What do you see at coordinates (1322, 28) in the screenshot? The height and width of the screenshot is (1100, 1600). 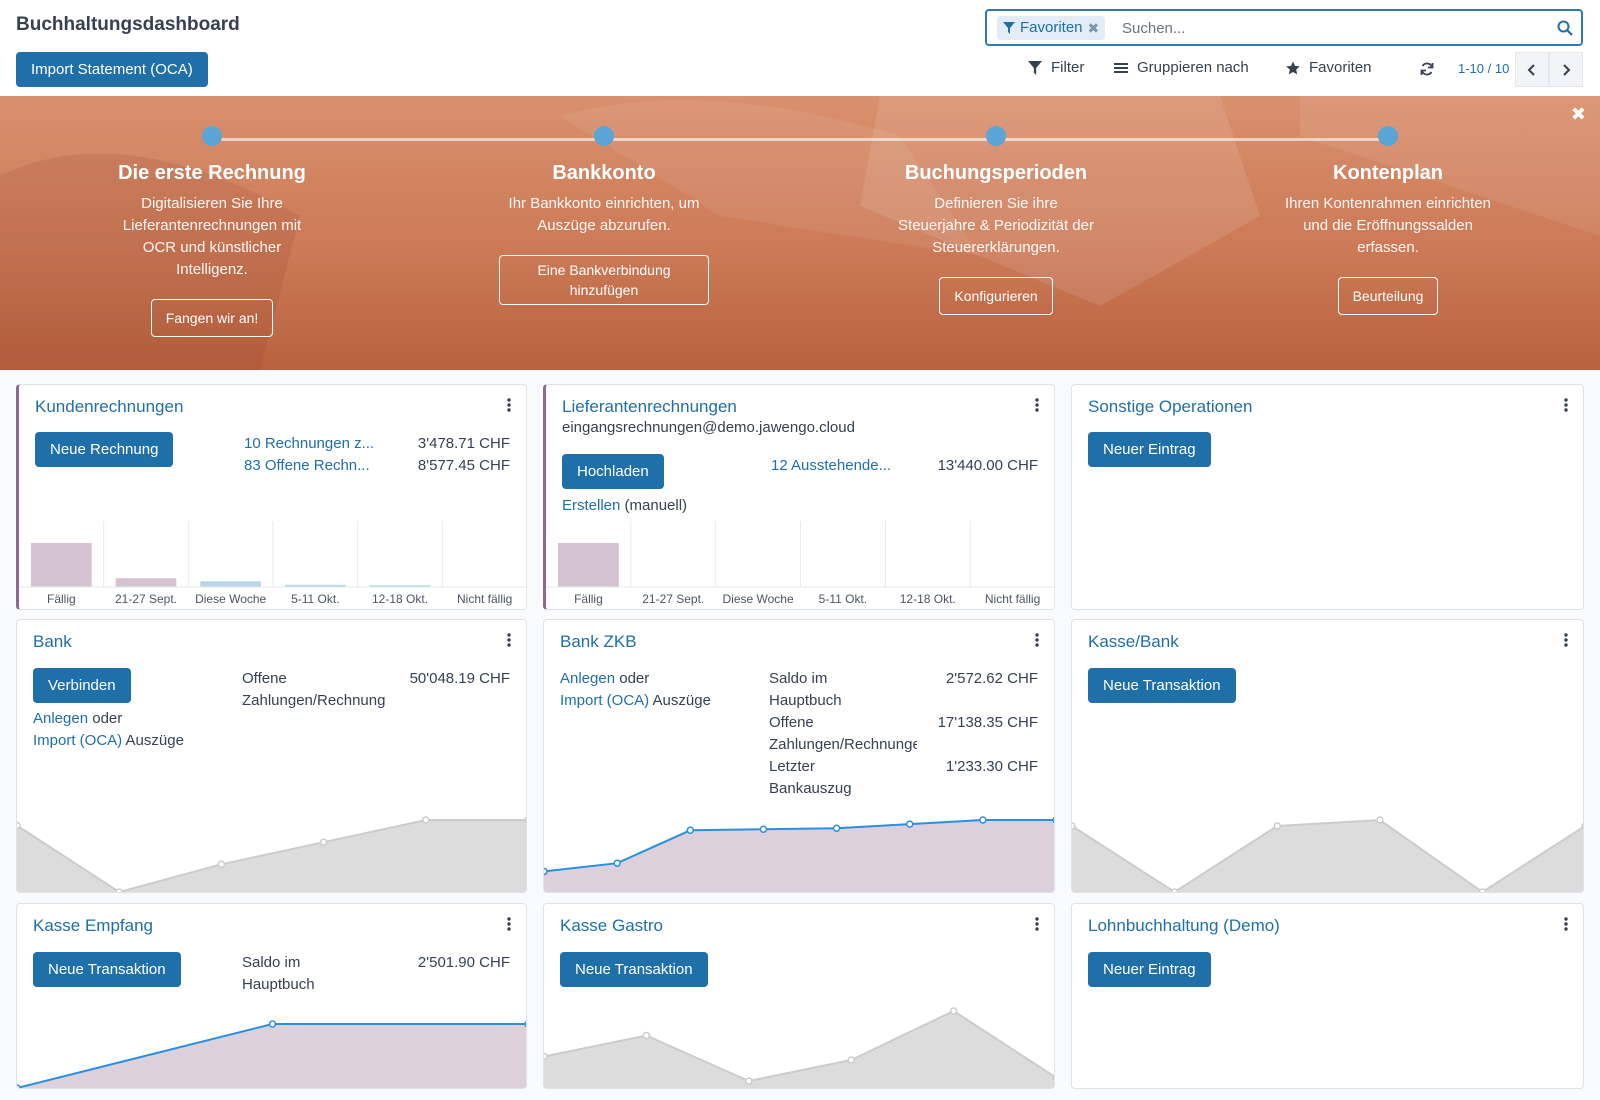 I see `search-input` at bounding box center [1322, 28].